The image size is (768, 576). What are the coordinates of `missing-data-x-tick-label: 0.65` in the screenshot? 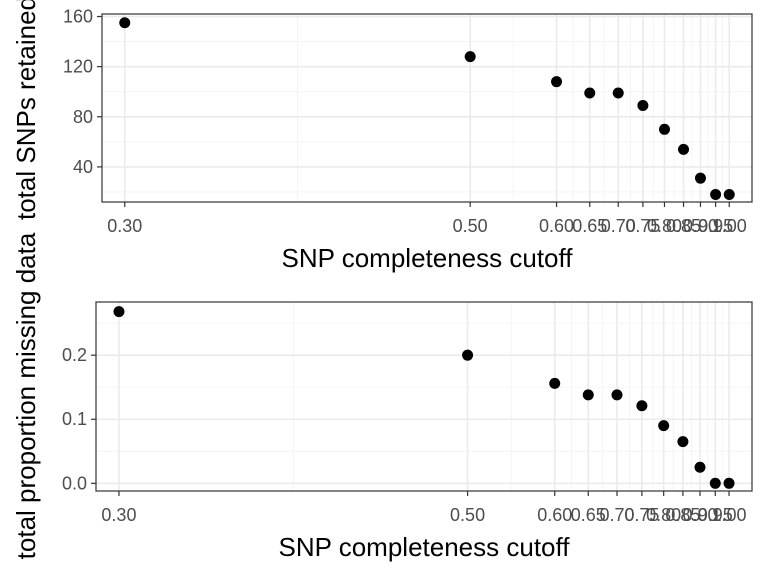 It's located at (588, 515).